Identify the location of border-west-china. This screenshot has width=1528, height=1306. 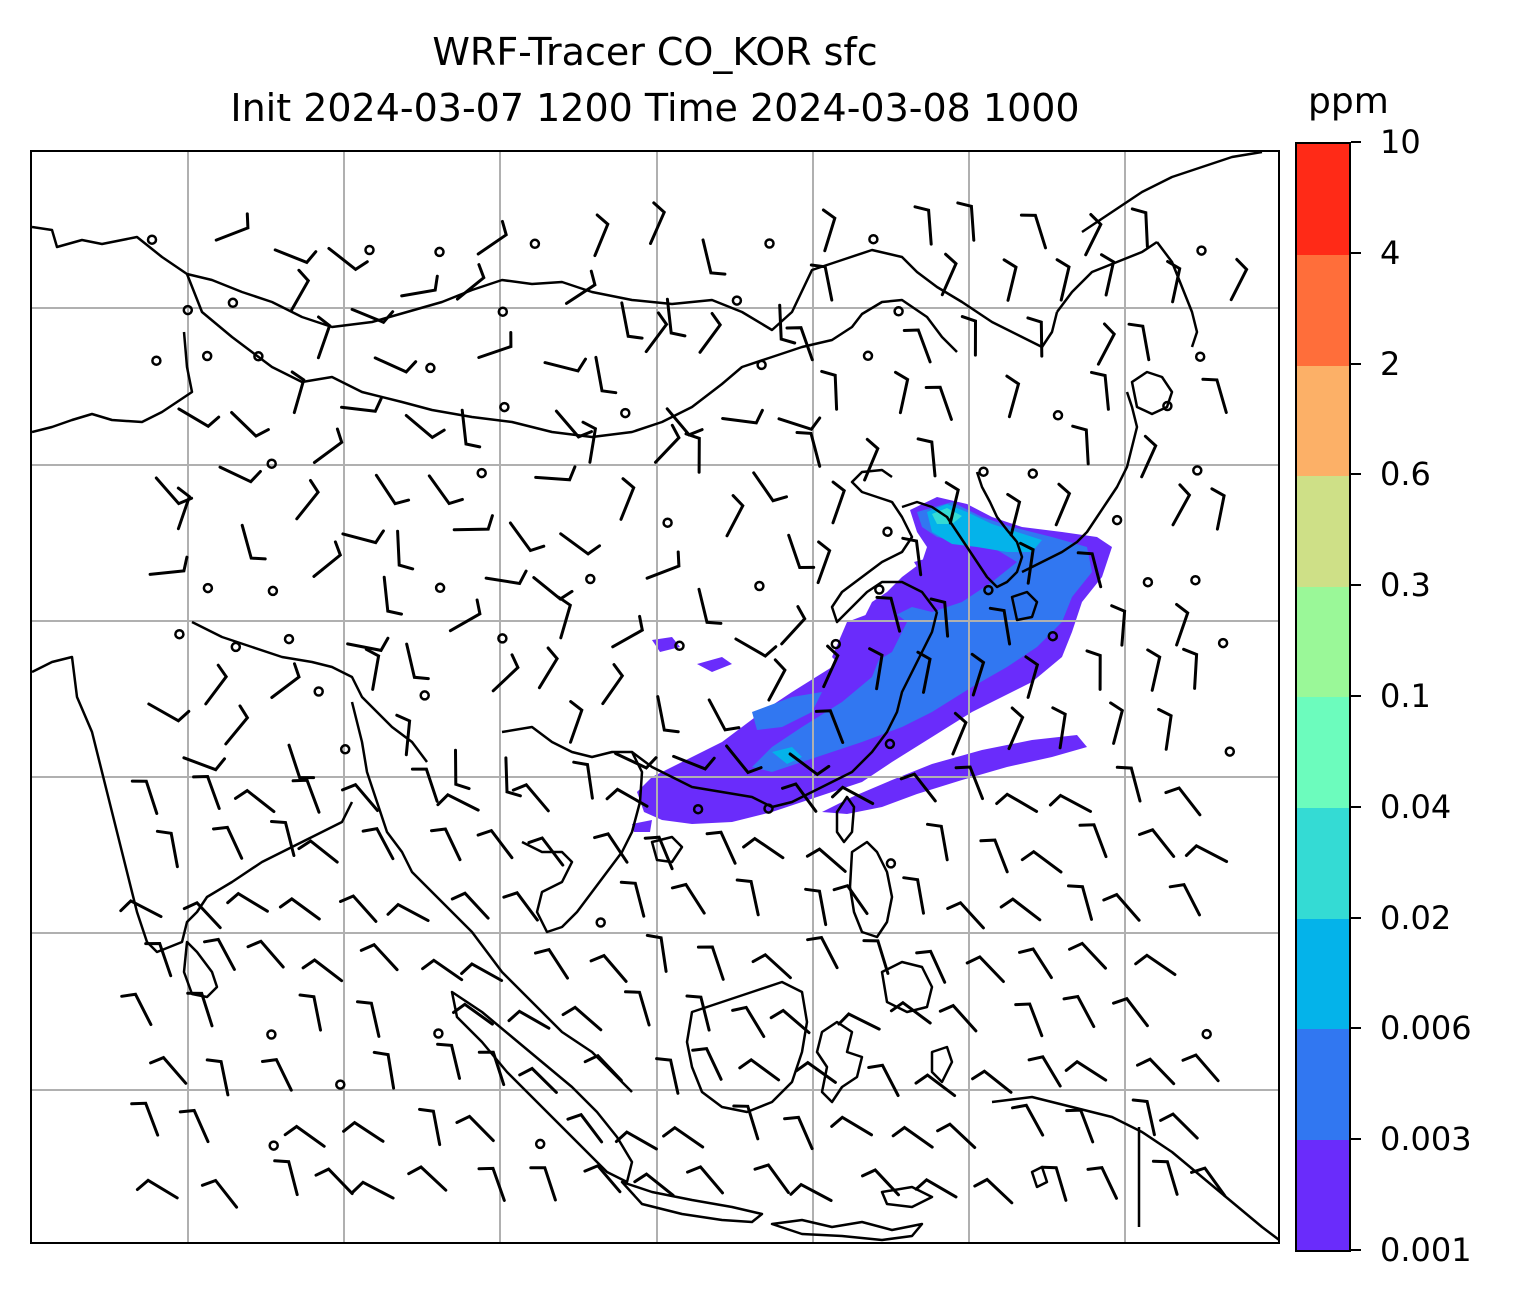
(113, 382).